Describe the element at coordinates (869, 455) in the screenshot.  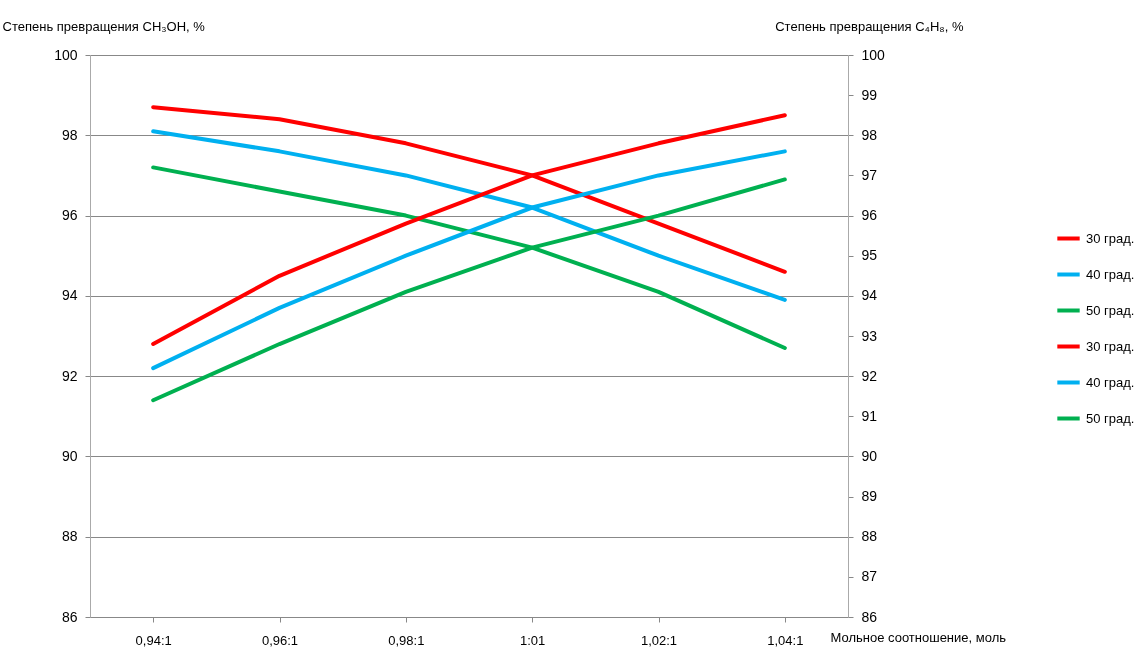
I see `y2-tick-label: 90` at that location.